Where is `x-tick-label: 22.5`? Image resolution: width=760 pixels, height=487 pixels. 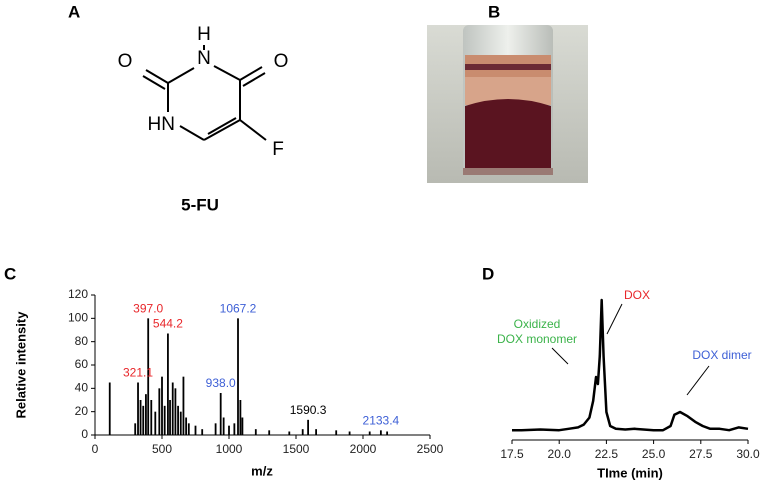 x-tick-label: 22.5 is located at coordinates (607, 454).